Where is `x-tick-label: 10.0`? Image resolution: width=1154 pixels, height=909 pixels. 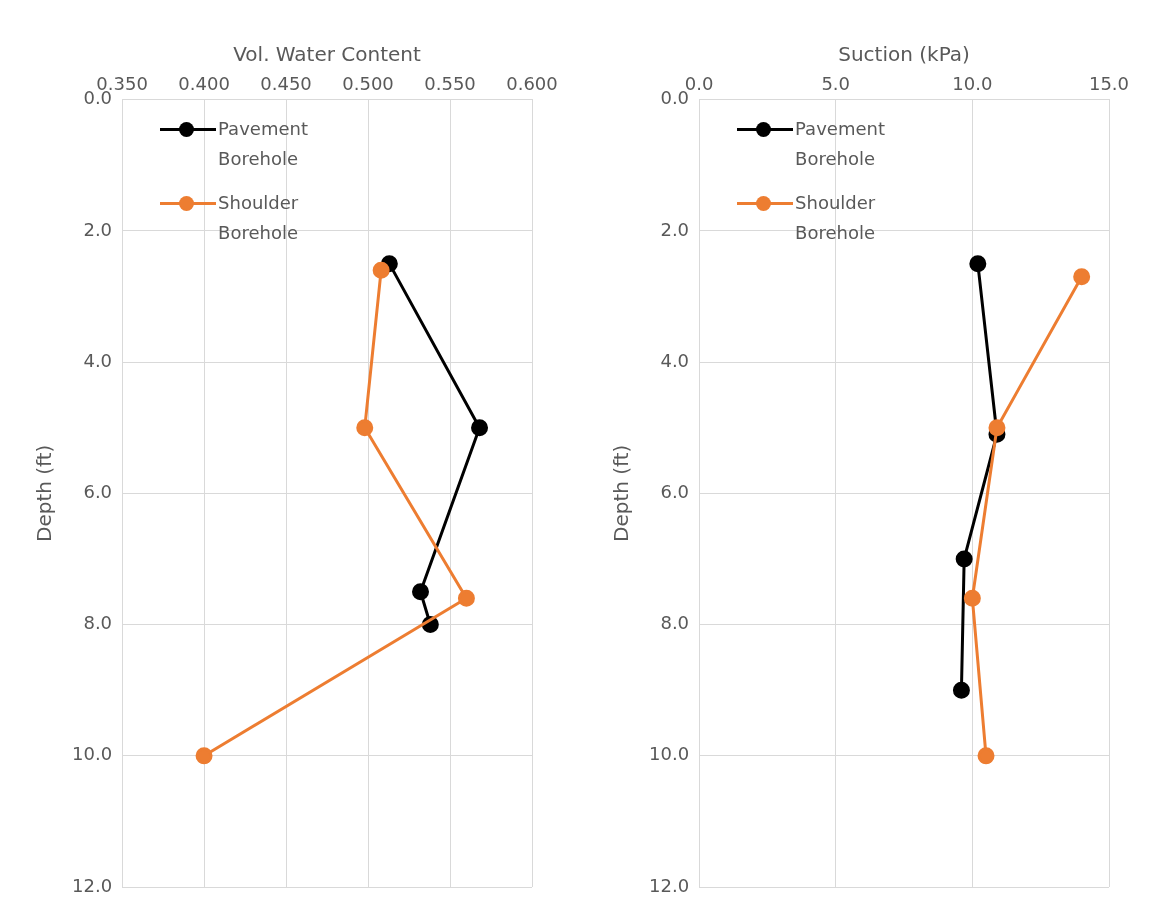
x-tick-label: 10.0 is located at coordinates (972, 84).